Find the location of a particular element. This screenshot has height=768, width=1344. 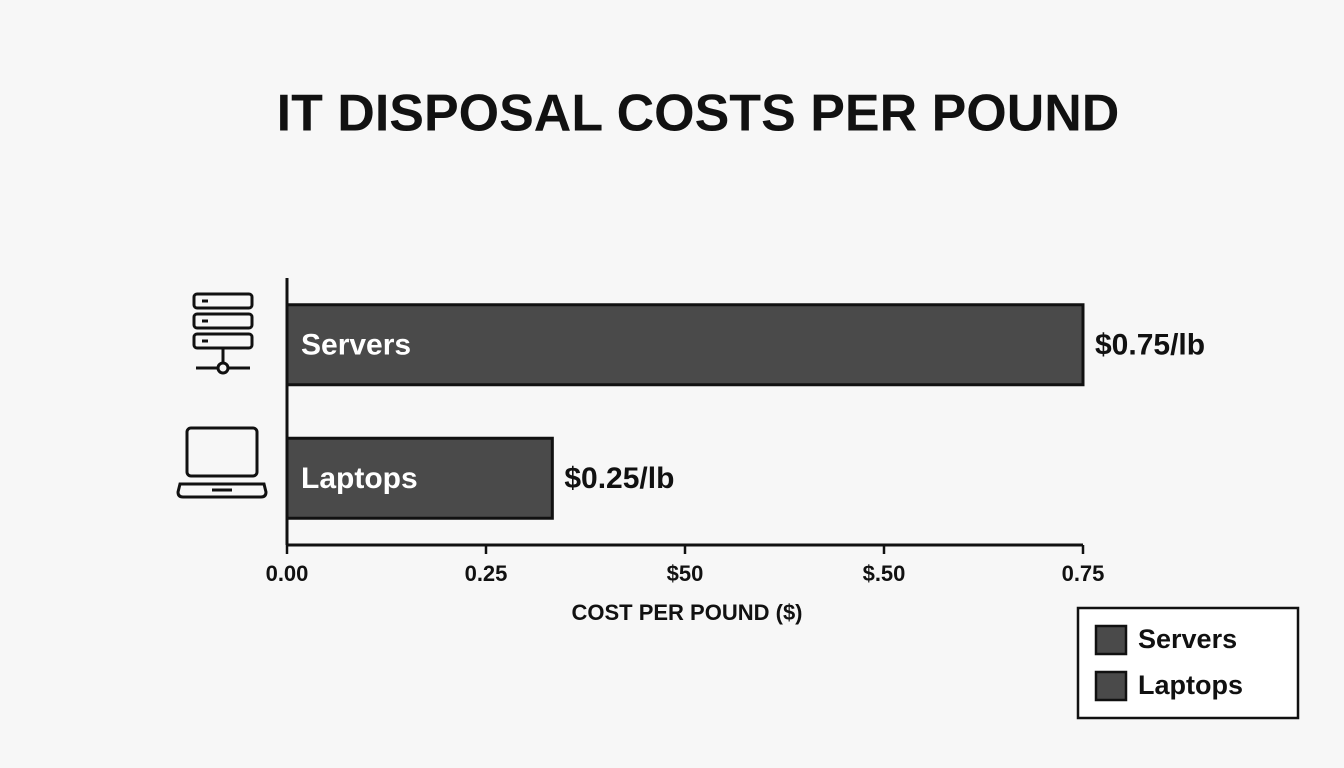

bar-category-label: Laptops is located at coordinates (359, 478).